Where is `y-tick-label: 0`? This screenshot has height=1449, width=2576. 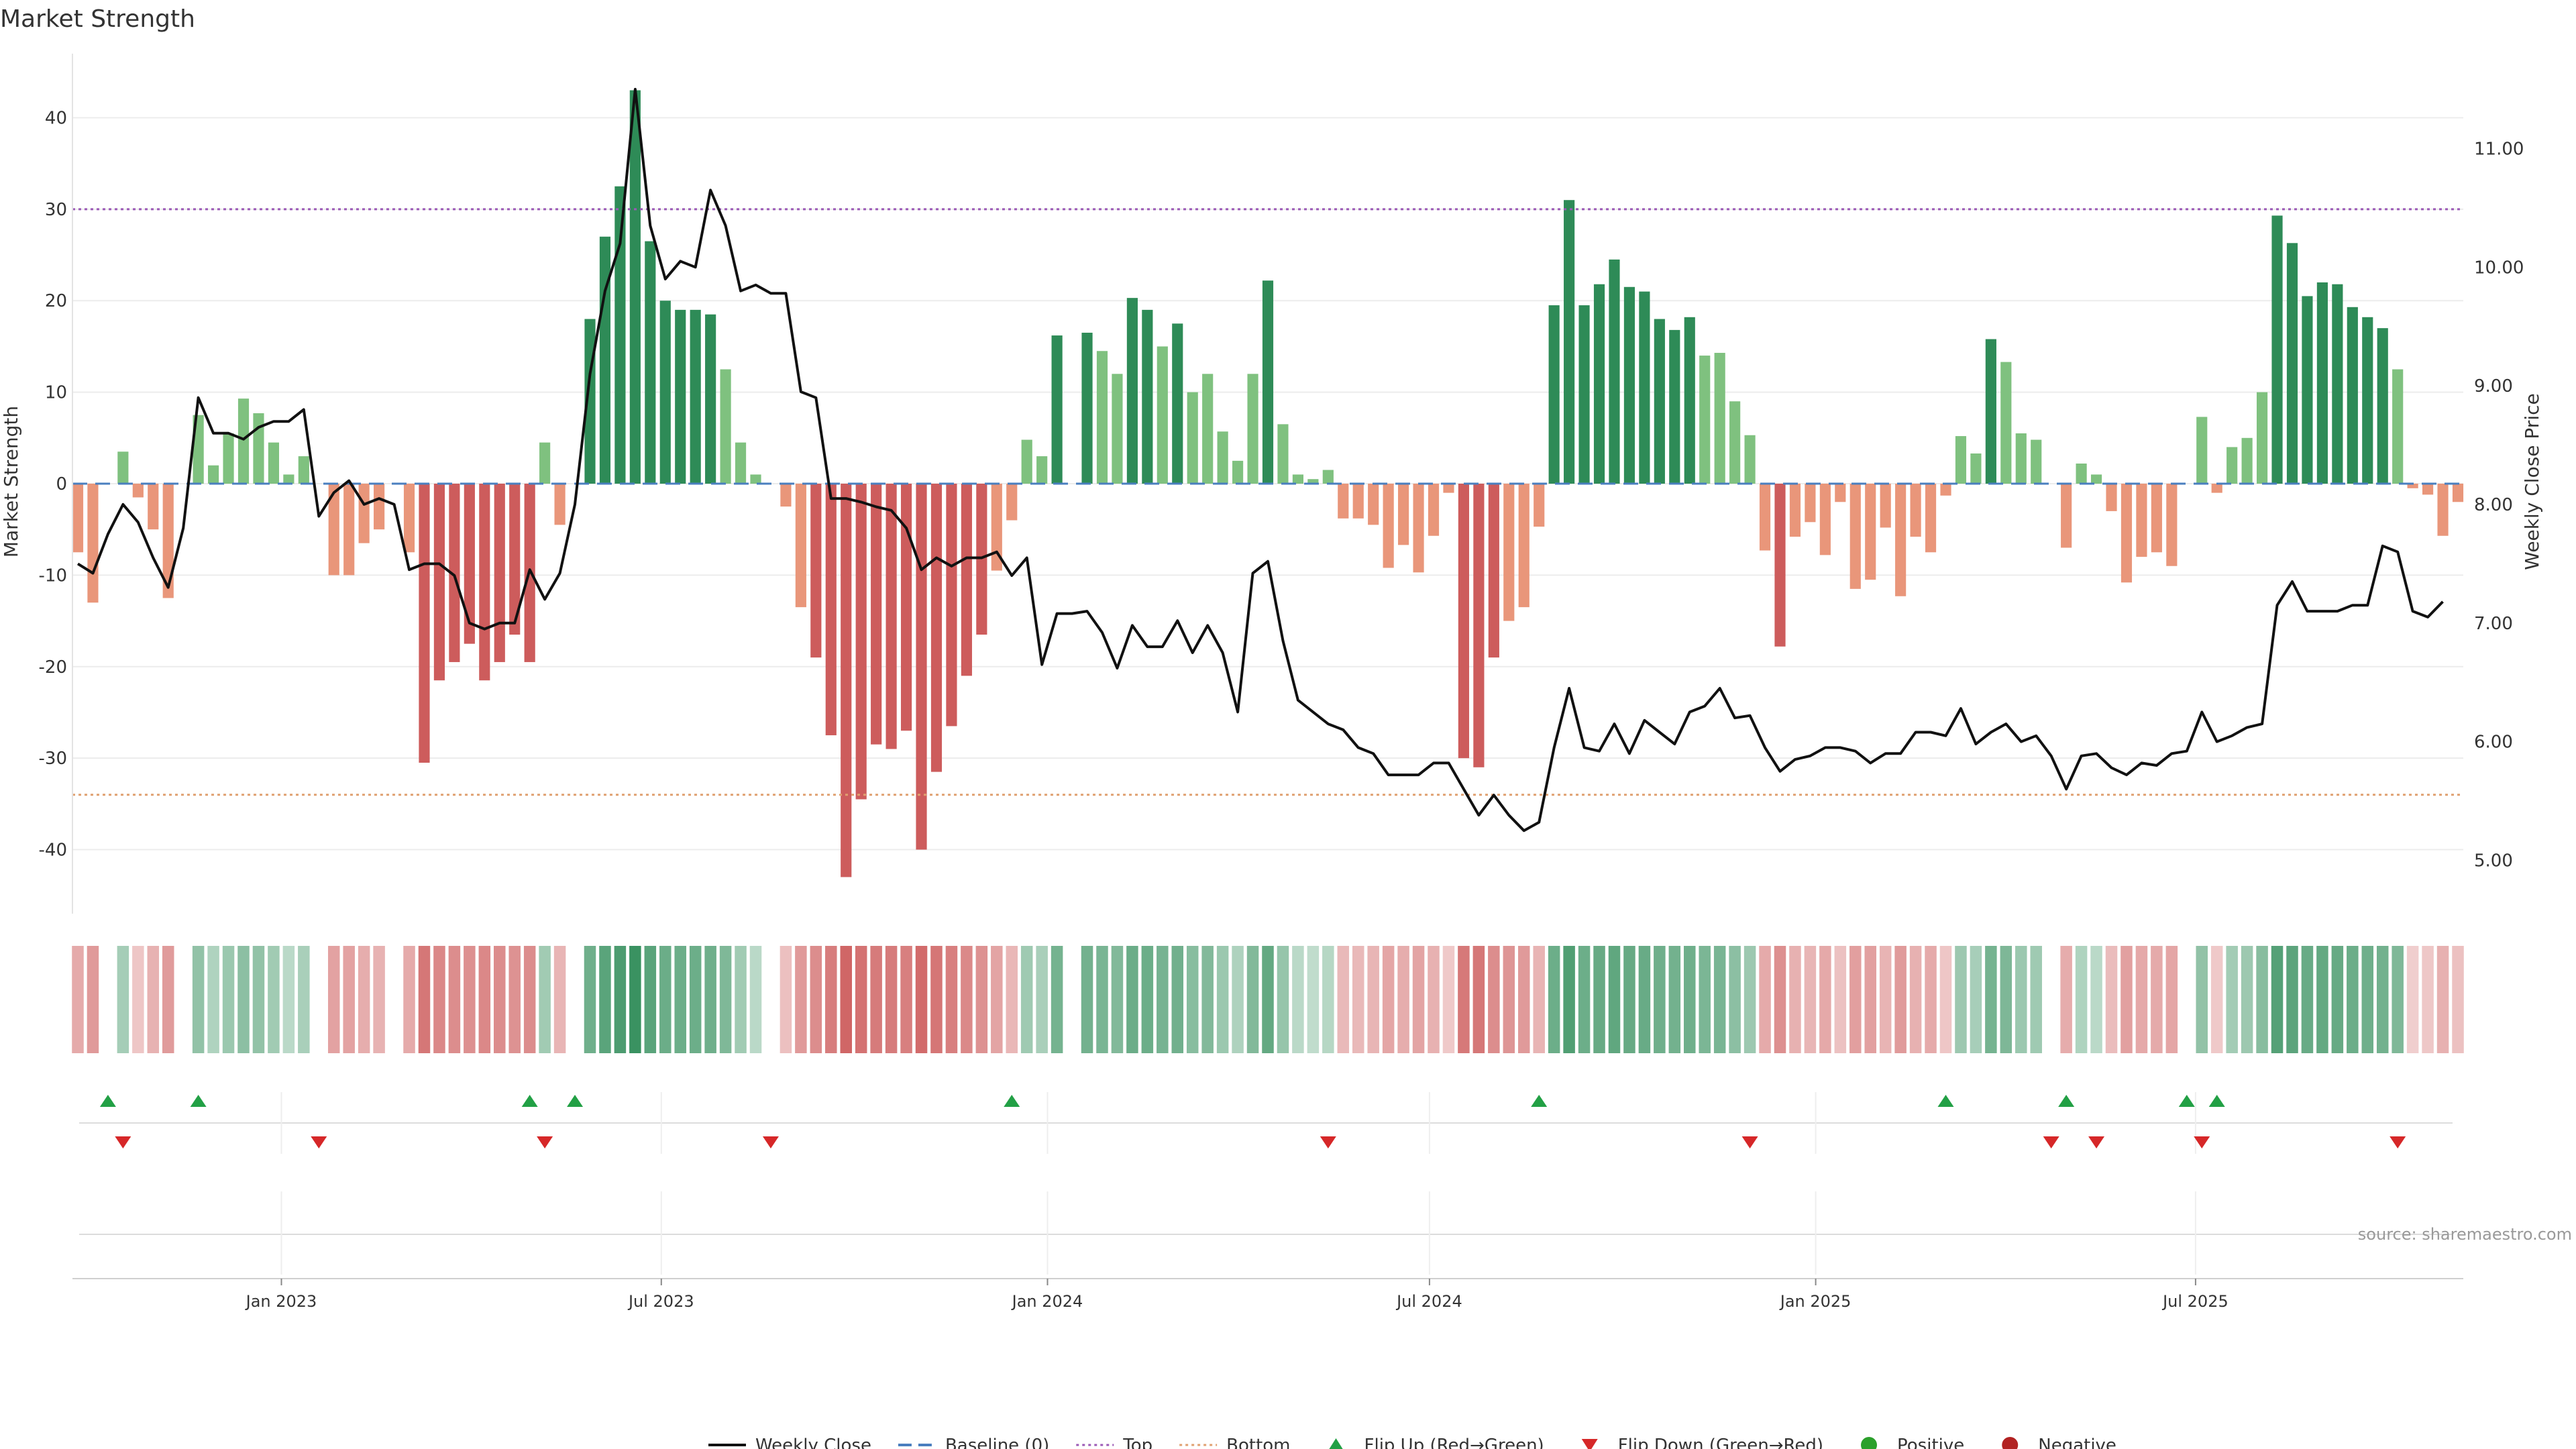
y-tick-label: 0 is located at coordinates (61, 484).